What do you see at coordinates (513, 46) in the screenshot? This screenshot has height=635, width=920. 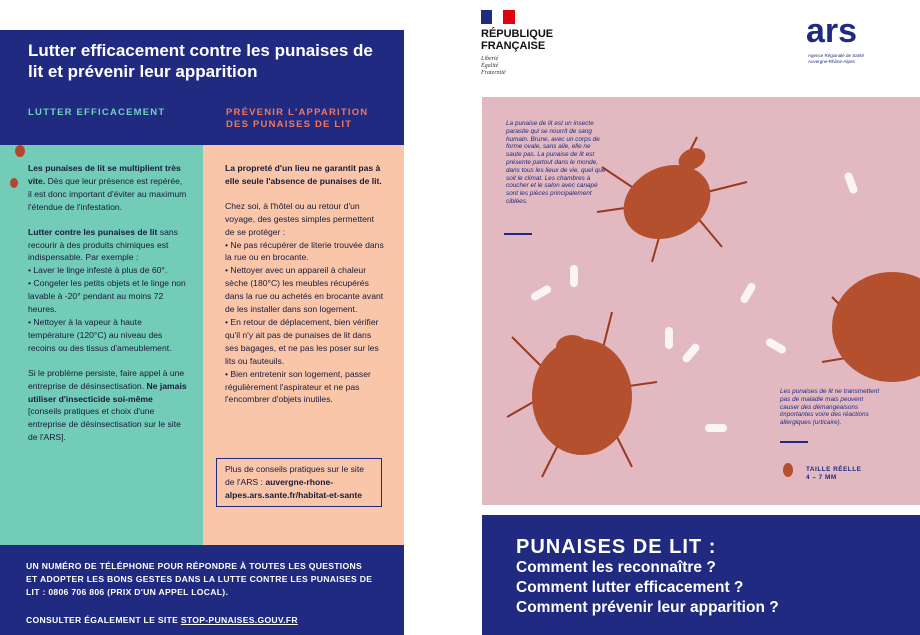 I see `text: FRANÇAISE` at bounding box center [513, 46].